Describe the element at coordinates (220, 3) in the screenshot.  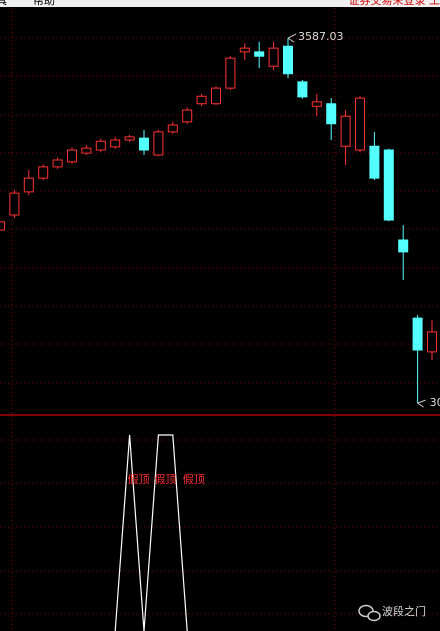
I see `menu-bar` at that location.